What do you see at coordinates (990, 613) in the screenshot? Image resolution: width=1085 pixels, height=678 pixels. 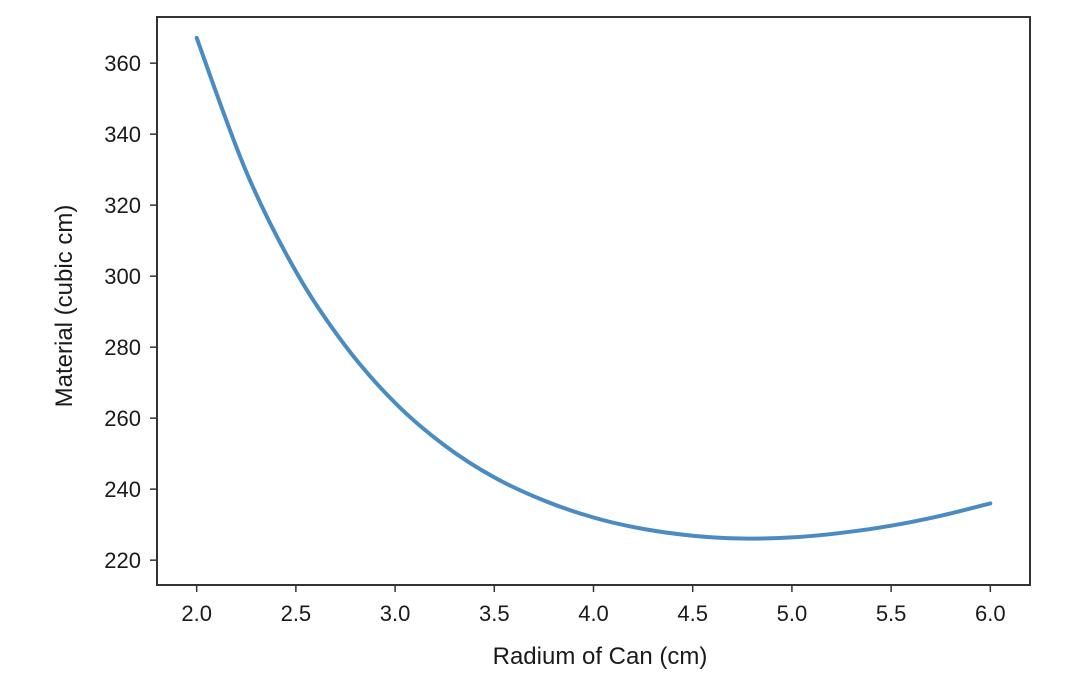 I see `x-tick-label: 6.0` at bounding box center [990, 613].